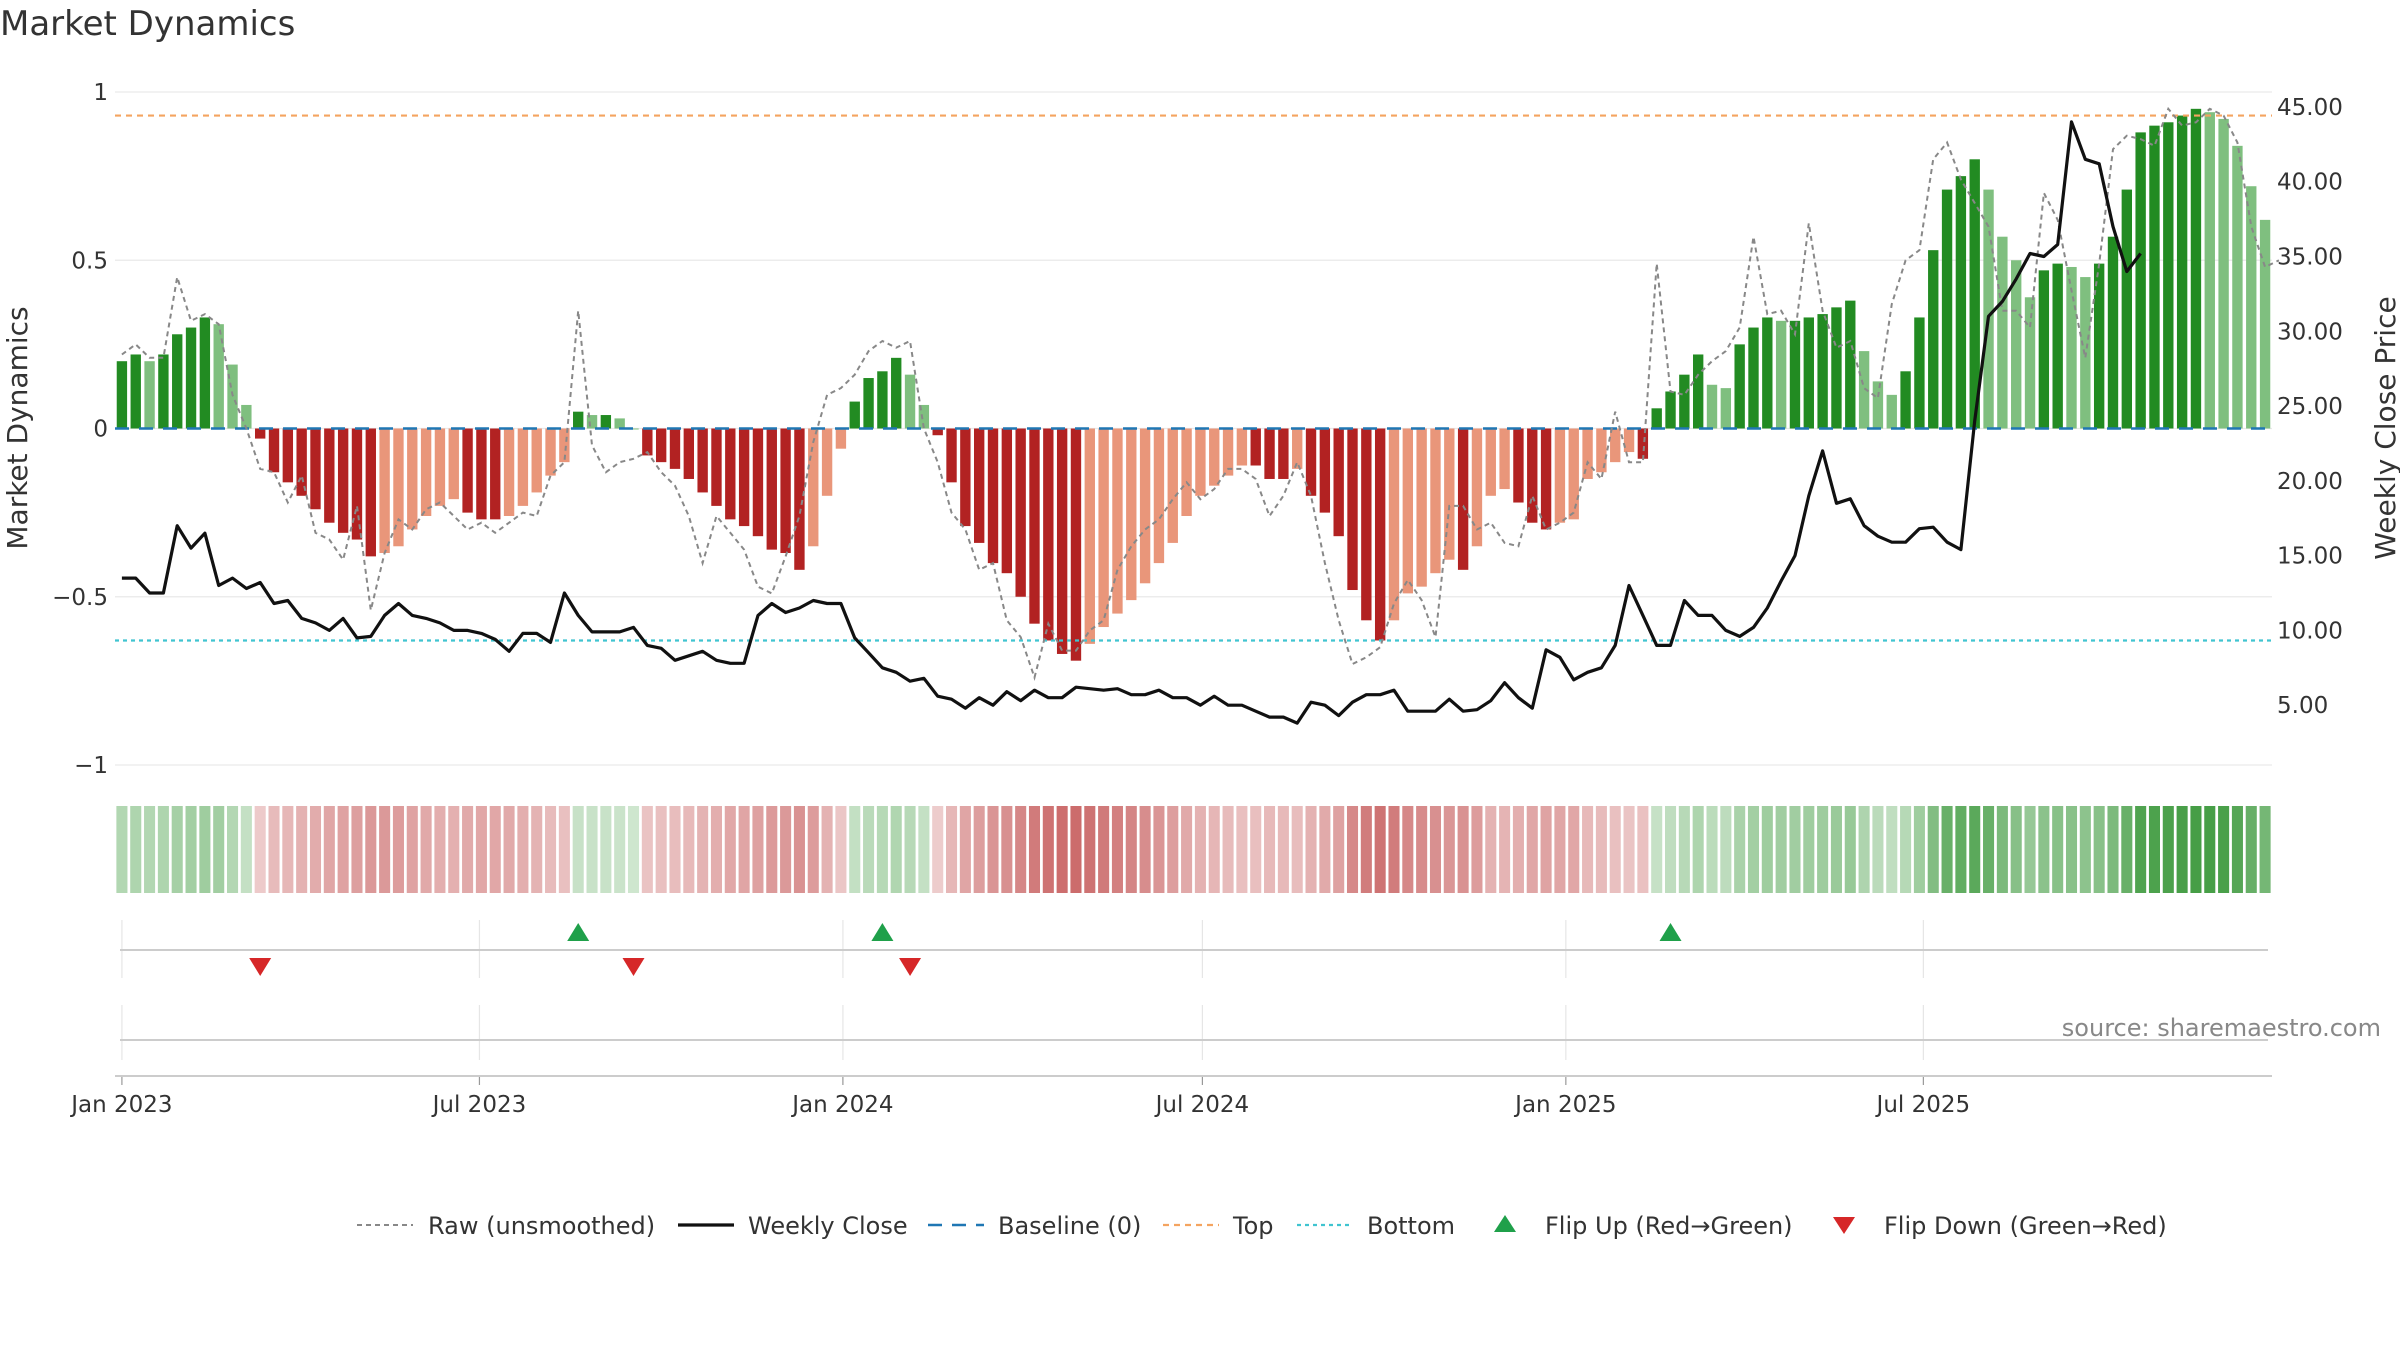 The width and height of the screenshot is (2400, 1350). I want to click on legend-label-bottom: Bottom, so click(1411, 1226).